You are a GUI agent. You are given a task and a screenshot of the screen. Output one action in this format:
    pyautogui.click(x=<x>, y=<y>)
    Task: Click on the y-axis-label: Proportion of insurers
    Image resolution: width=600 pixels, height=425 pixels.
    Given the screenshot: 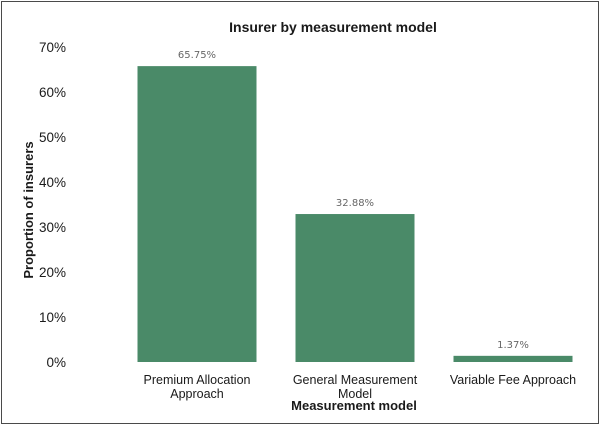 What is the action you would take?
    pyautogui.click(x=28, y=209)
    